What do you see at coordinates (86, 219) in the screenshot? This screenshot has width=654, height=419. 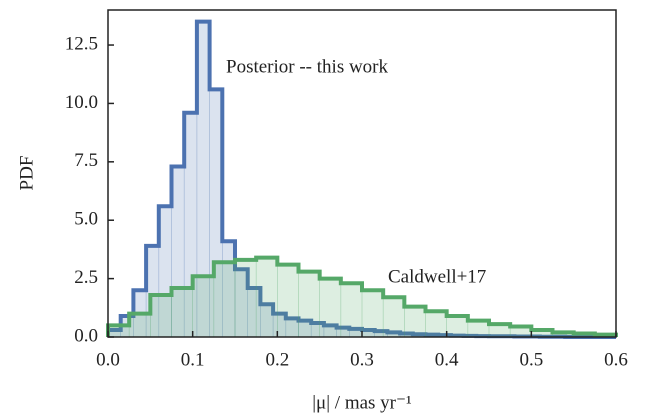 I see `y-tick-label: 5.0` at bounding box center [86, 219].